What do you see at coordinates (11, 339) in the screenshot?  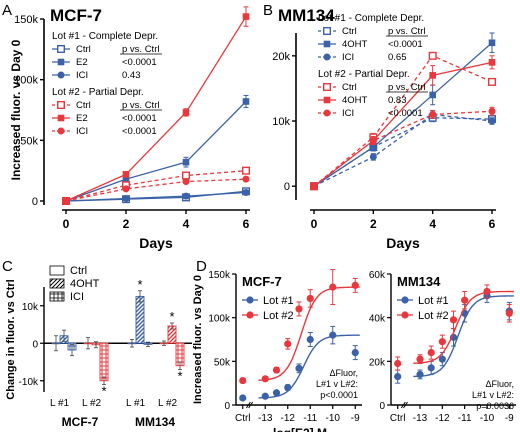 I see `y-axis-title: Change in fluor. vs Ctrl` at bounding box center [11, 339].